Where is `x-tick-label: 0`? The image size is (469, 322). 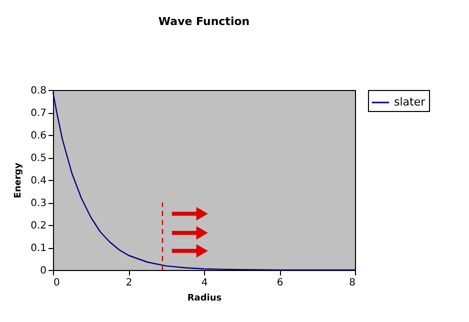
x-tick-label: 0 is located at coordinates (57, 283).